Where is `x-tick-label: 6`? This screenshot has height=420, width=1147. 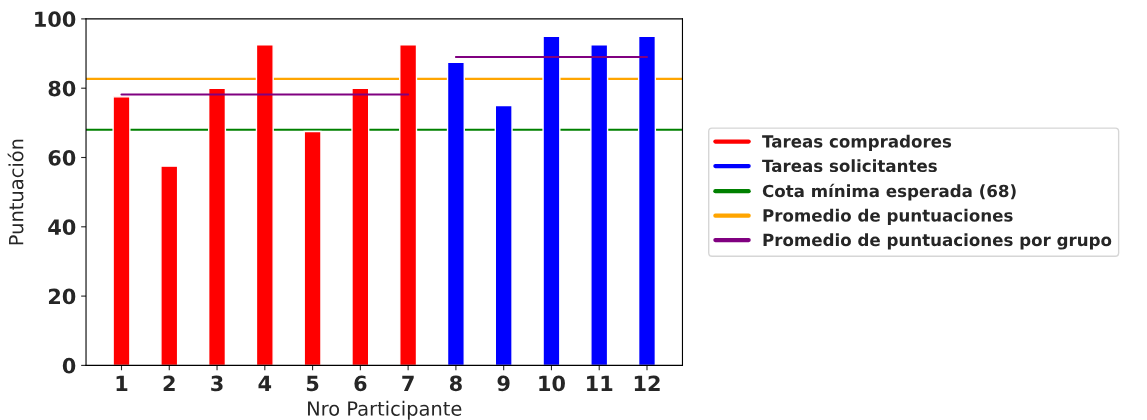
x-tick-label: 6 is located at coordinates (360, 383).